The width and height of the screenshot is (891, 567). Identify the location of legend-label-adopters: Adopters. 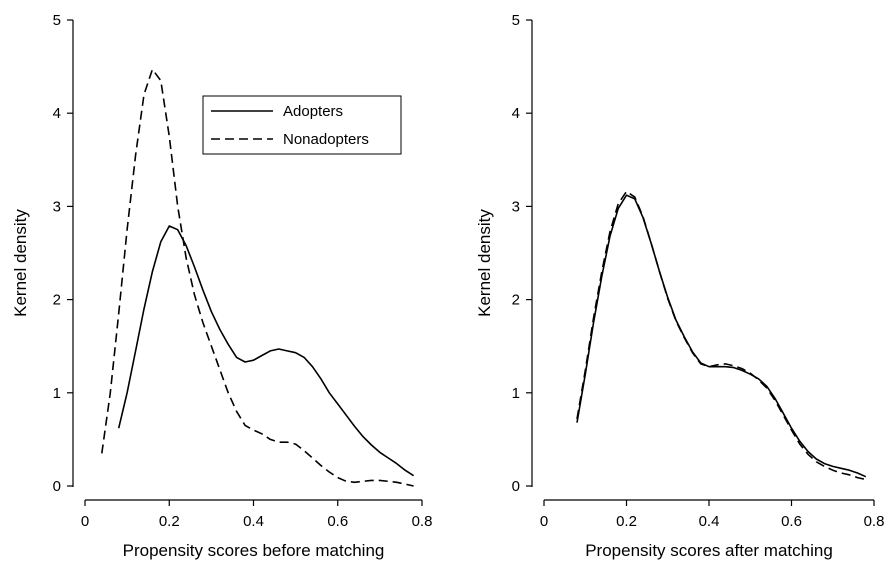
(313, 111).